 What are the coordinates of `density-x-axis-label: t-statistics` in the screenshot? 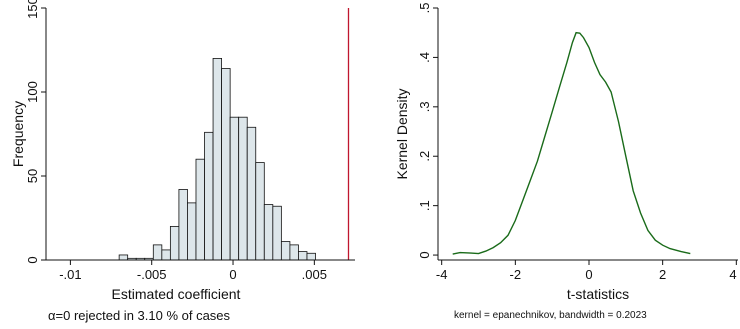 It's located at (598, 294).